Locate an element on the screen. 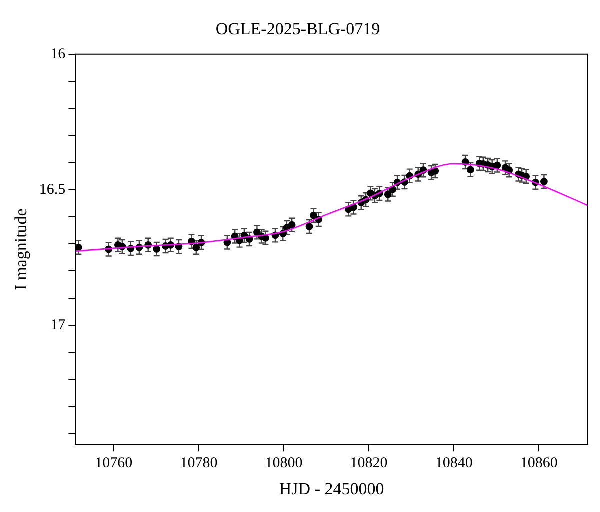 This screenshot has height=512, width=600. y-tick-label: 16.5 is located at coordinates (52, 190).